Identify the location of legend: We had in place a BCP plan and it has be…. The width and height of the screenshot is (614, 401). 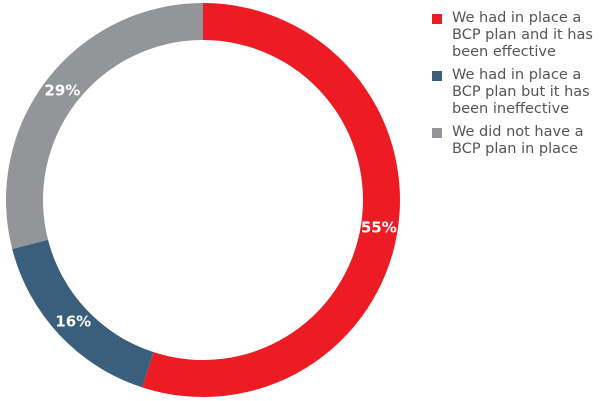
(520, 87).